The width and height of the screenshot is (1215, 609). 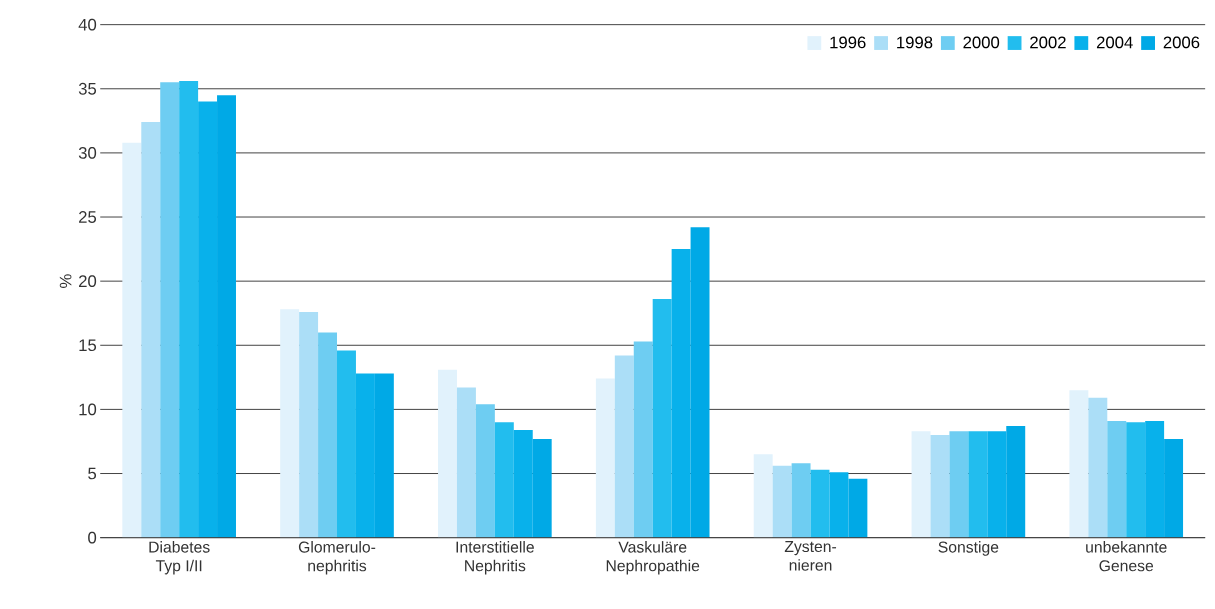 What do you see at coordinates (87, 24) in the screenshot?
I see `y-tick-label: 40` at bounding box center [87, 24].